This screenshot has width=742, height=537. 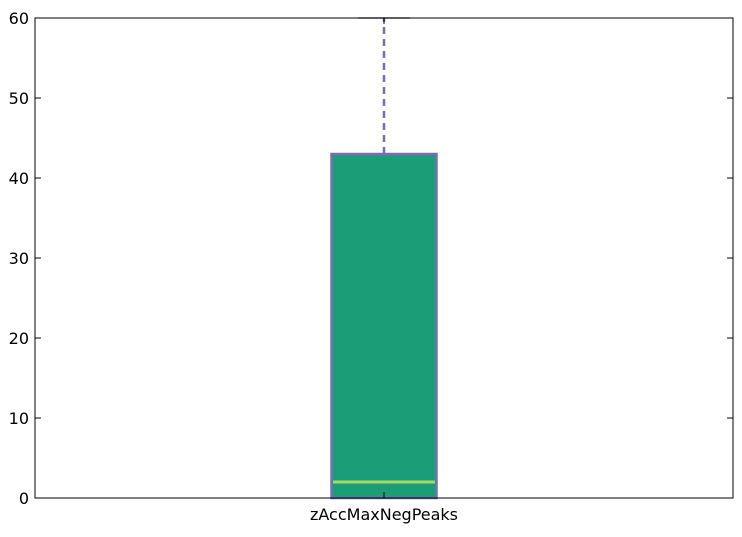 I want to click on y-tick-label: 30, so click(x=19, y=258).